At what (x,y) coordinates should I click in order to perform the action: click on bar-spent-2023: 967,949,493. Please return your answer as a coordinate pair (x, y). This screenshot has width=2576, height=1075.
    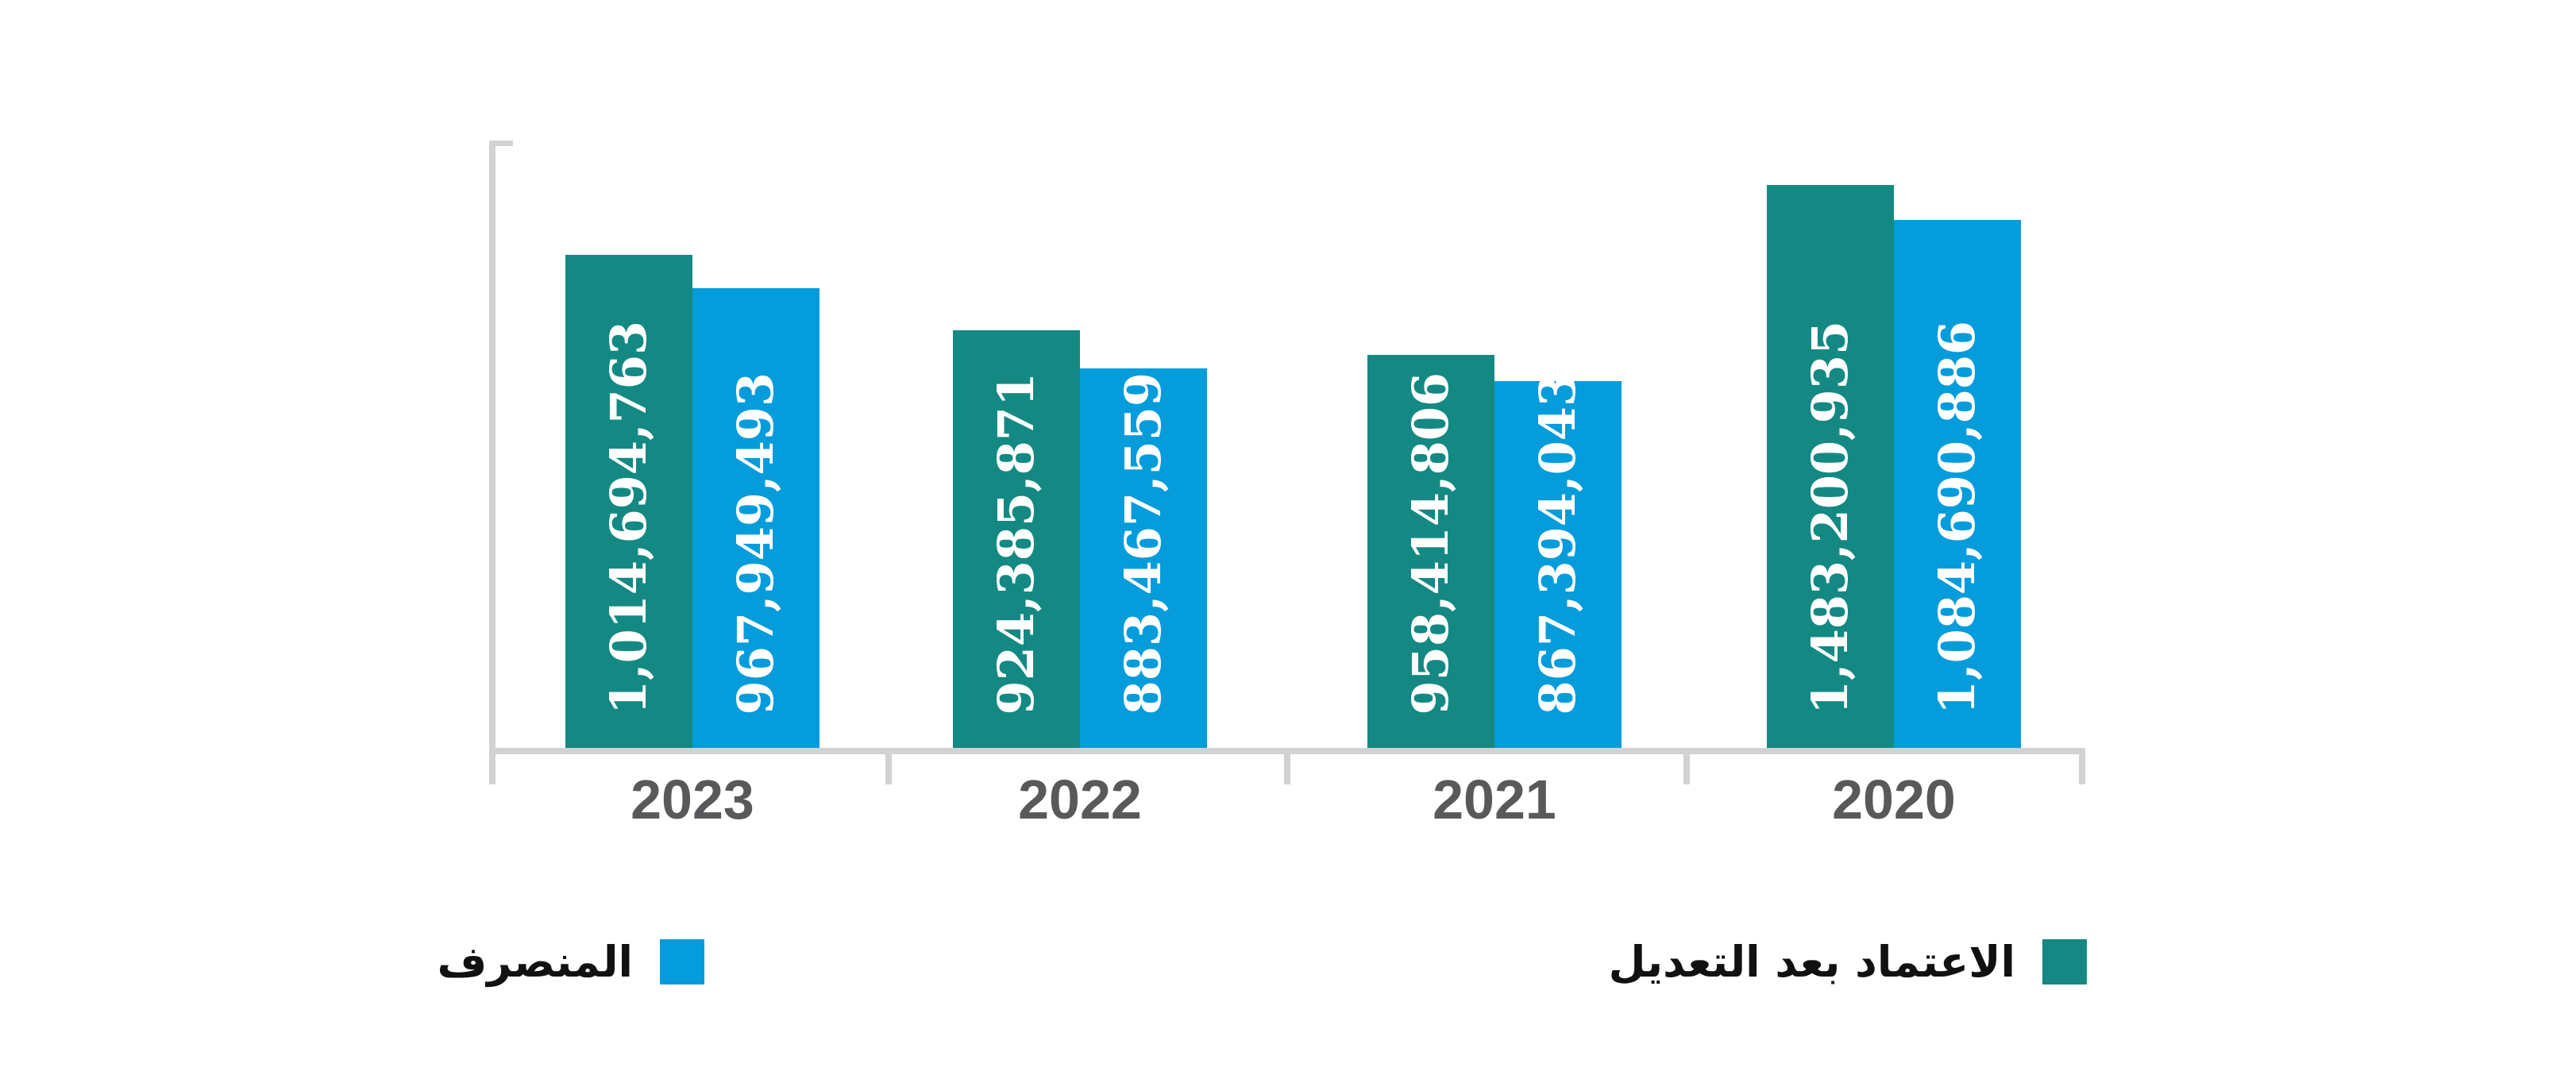
    Looking at the image, I should click on (755, 518).